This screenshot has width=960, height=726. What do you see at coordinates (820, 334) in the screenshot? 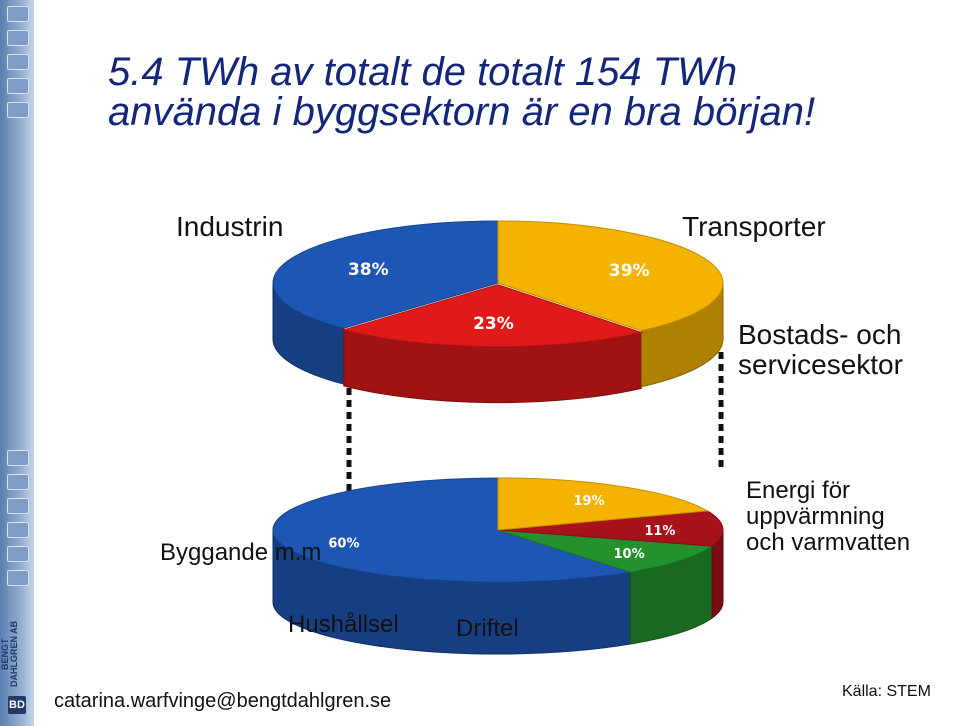
I see `label-bostads-line-1: Bostads- och` at bounding box center [820, 334].